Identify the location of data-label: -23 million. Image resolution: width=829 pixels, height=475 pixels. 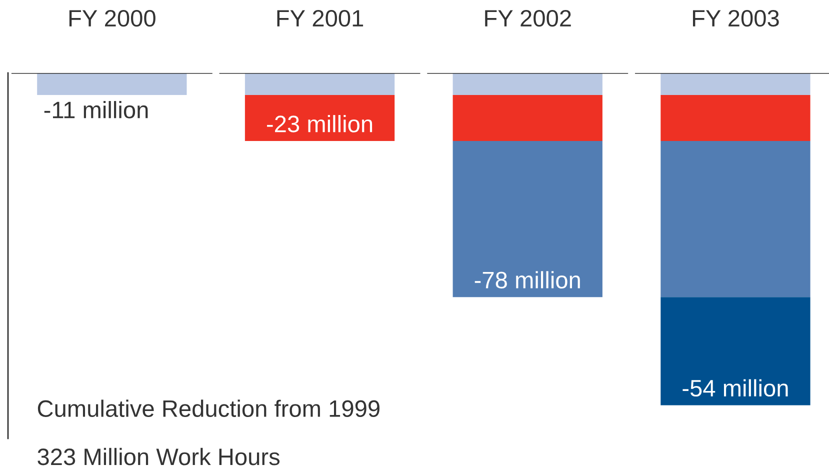
(319, 123).